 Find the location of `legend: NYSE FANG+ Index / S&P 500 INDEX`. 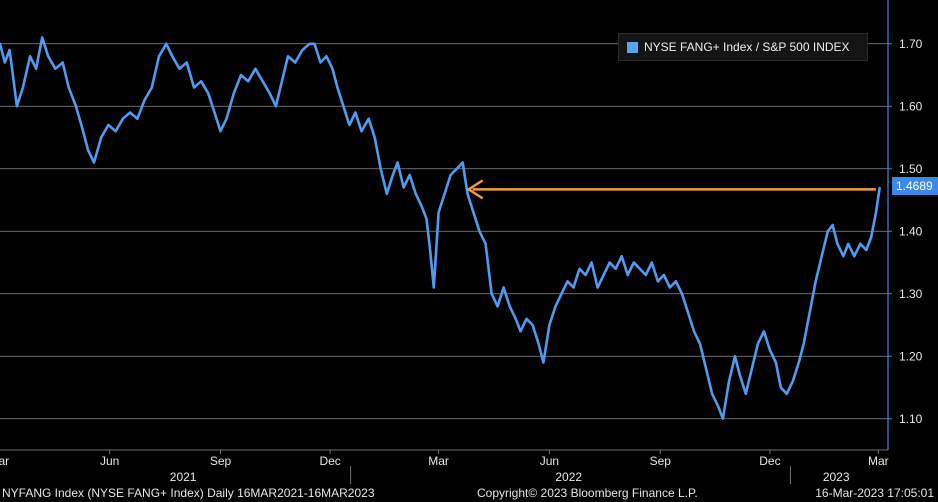

legend: NYSE FANG+ Index / S&P 500 INDEX is located at coordinates (743, 47).